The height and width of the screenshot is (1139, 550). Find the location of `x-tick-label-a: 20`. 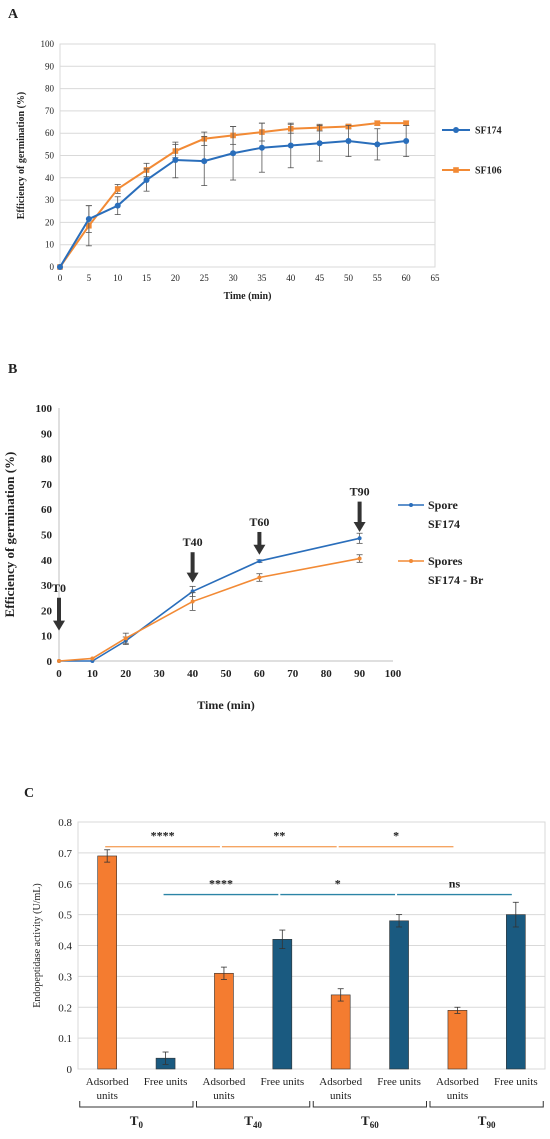

x-tick-label-a: 20 is located at coordinates (176, 278).